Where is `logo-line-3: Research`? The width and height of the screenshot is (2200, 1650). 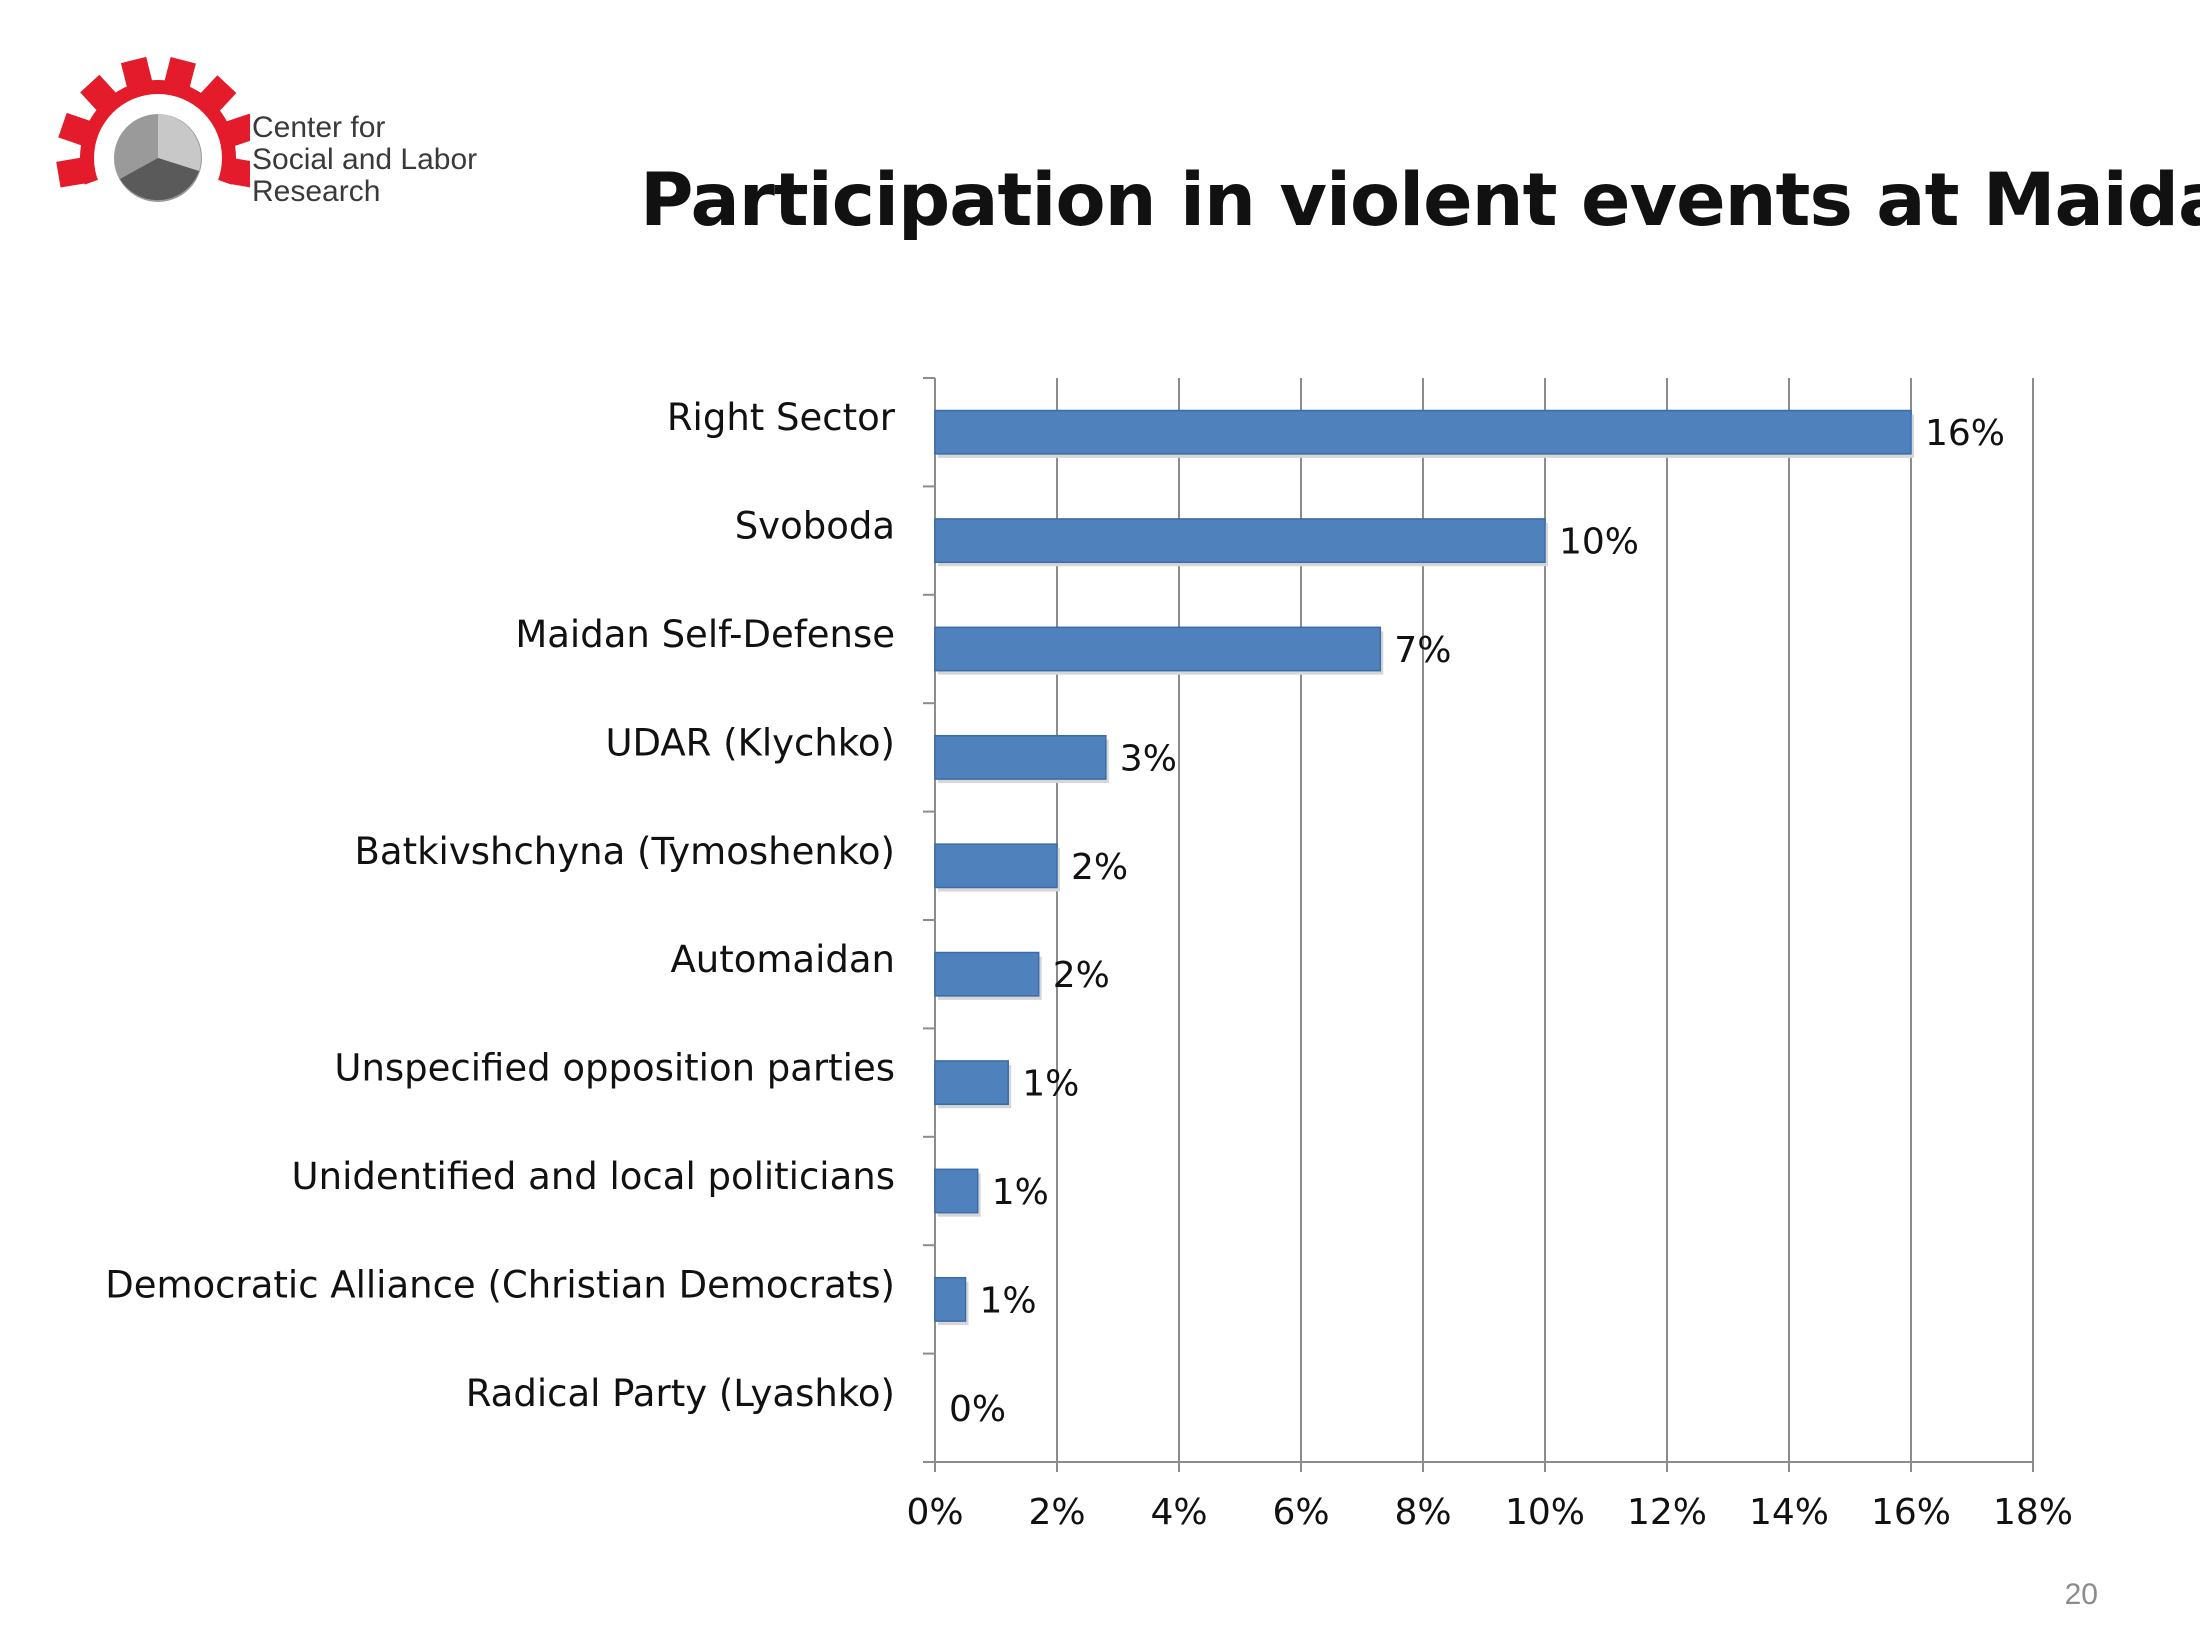
logo-line-3: Research is located at coordinates (316, 191).